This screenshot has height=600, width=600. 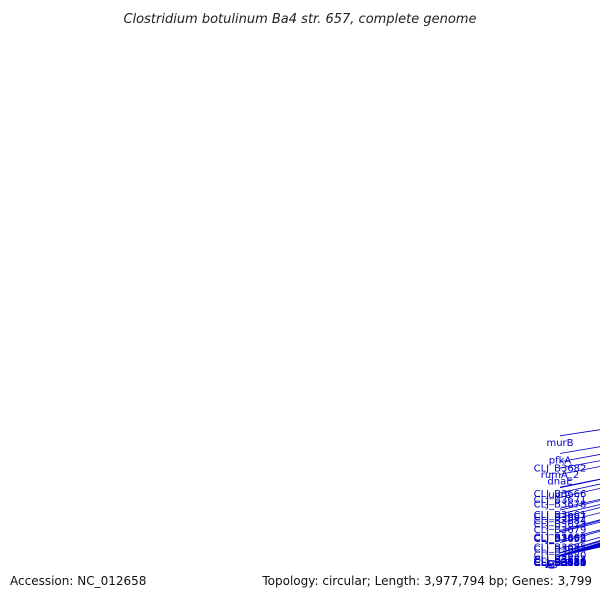 I want to click on gene-label: CLJ_B3665, so click(x=560, y=563).